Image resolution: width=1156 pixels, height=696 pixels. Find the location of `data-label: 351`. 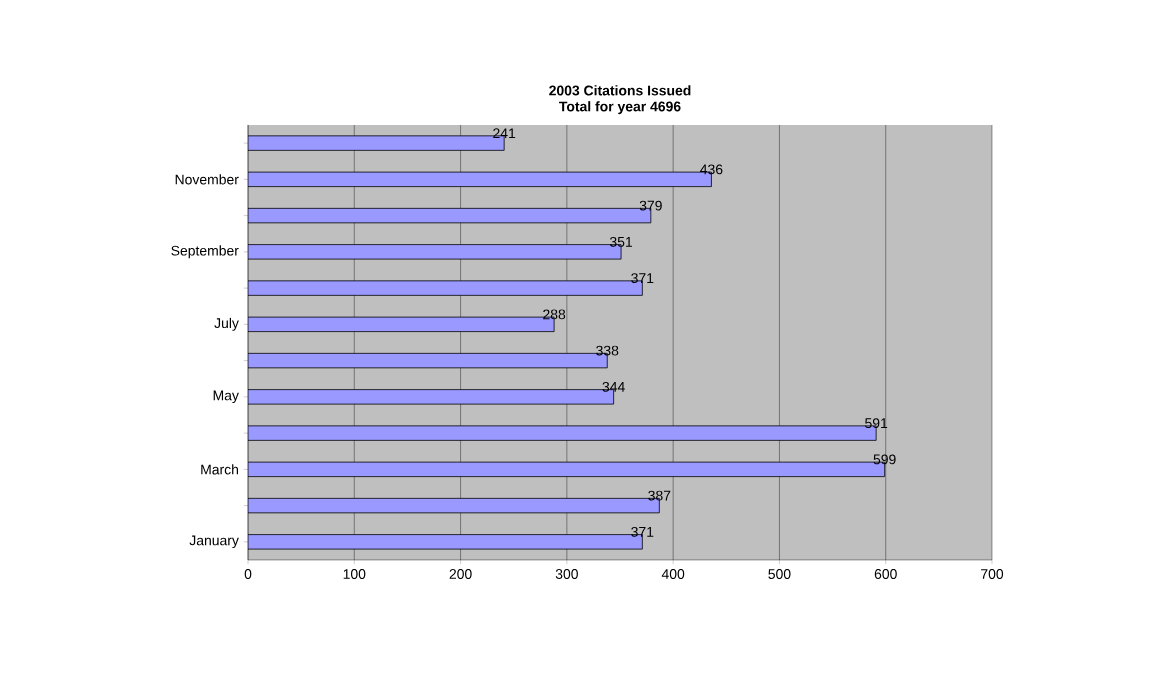

data-label: 351 is located at coordinates (621, 241).